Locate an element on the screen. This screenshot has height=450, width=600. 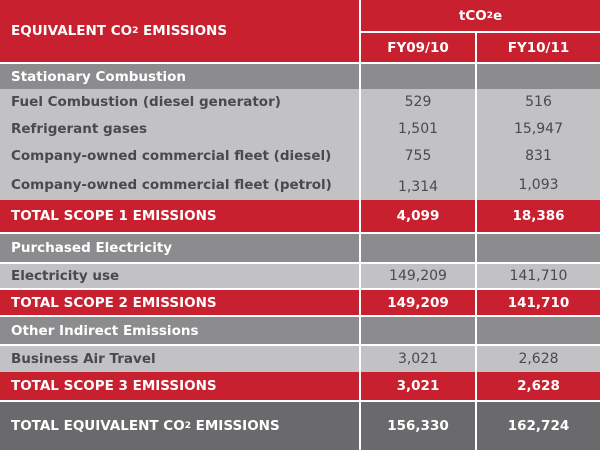
row-label: Electricity use is located at coordinates (65, 276).